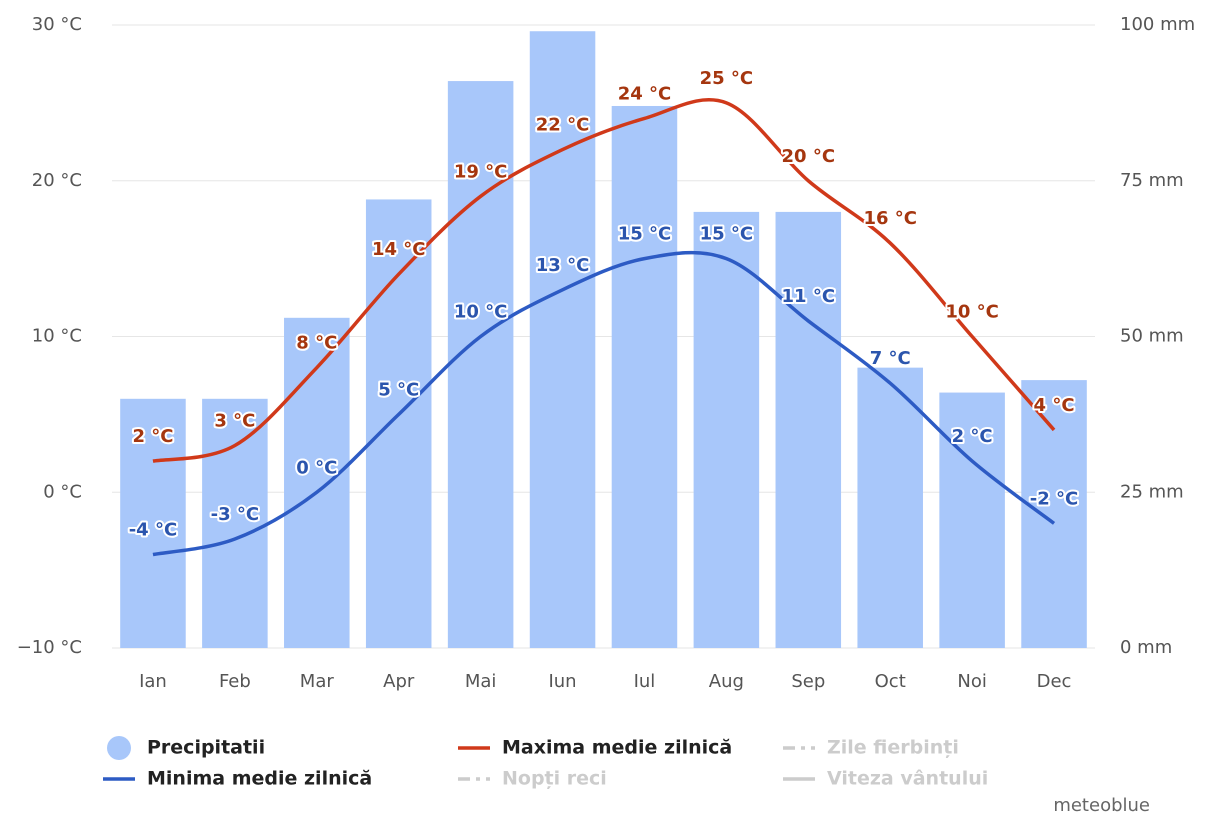  What do you see at coordinates (971, 681) in the screenshot?
I see `x-tick-label: Noi` at bounding box center [971, 681].